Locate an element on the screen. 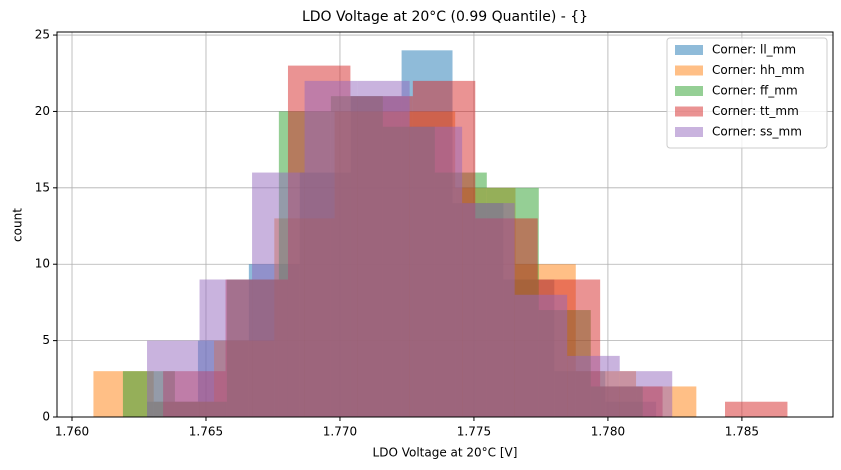 The width and height of the screenshot is (841, 470). y-tick-label: 20 is located at coordinates (42, 111).